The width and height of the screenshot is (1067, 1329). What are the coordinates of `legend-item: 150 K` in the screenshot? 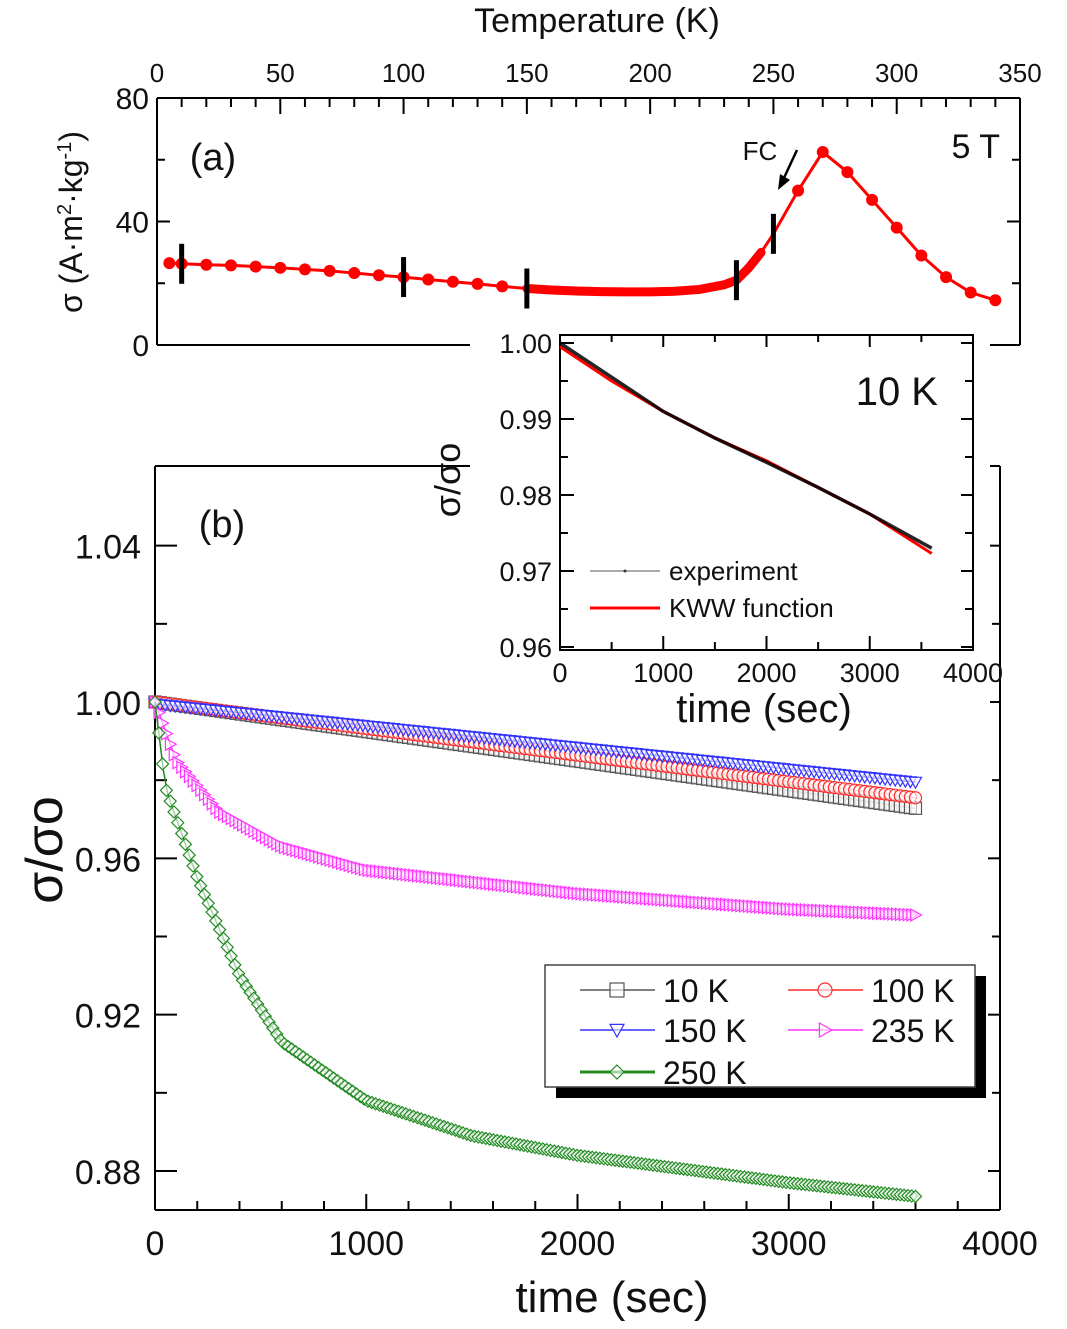 It's located at (663, 1031).